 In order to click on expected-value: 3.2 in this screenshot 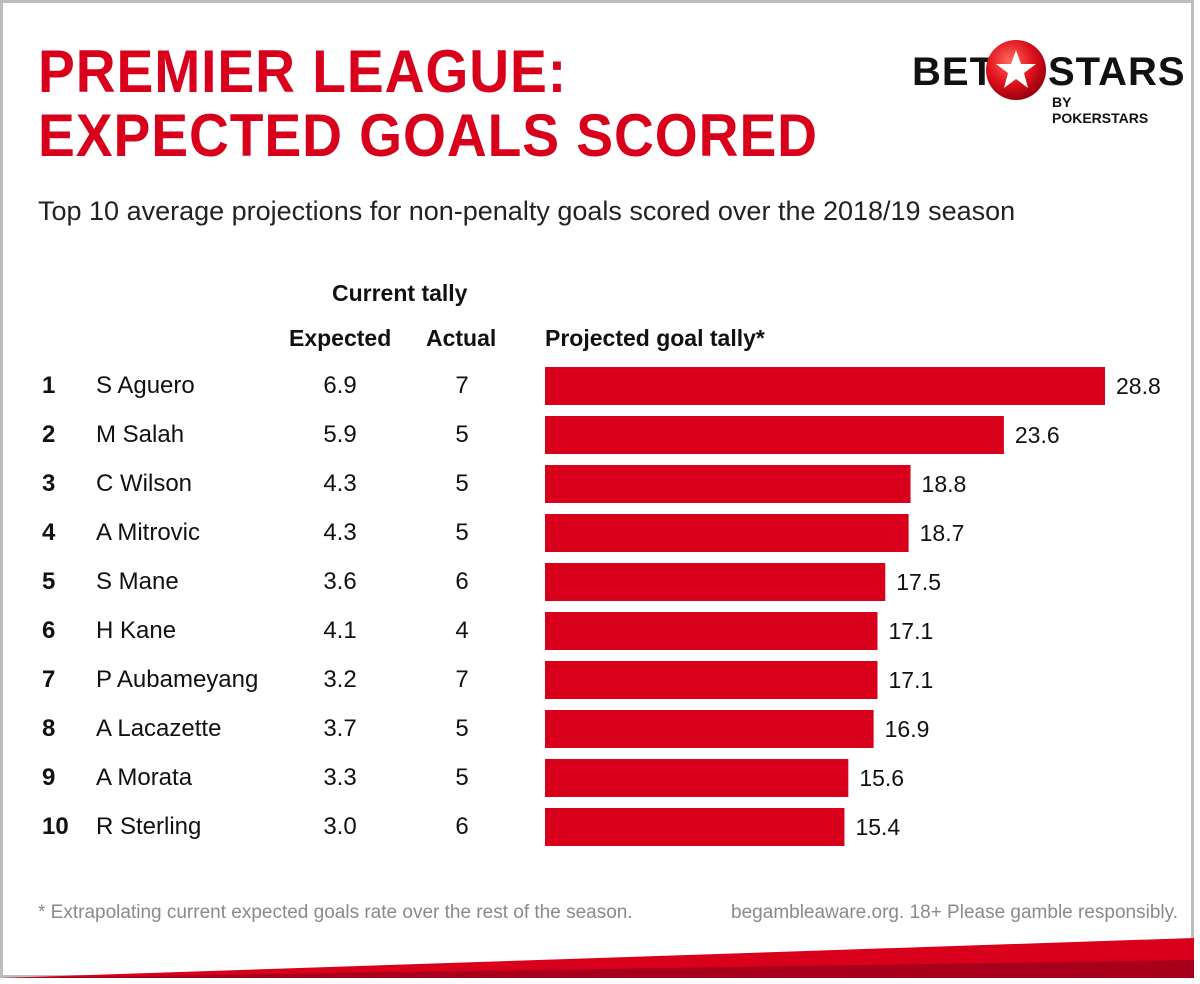, I will do `click(340, 679)`.